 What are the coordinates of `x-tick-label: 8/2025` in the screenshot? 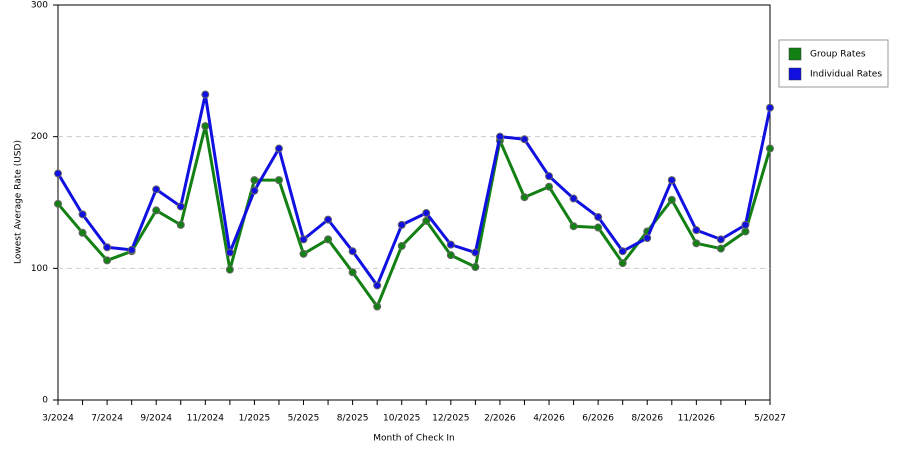 It's located at (353, 419).